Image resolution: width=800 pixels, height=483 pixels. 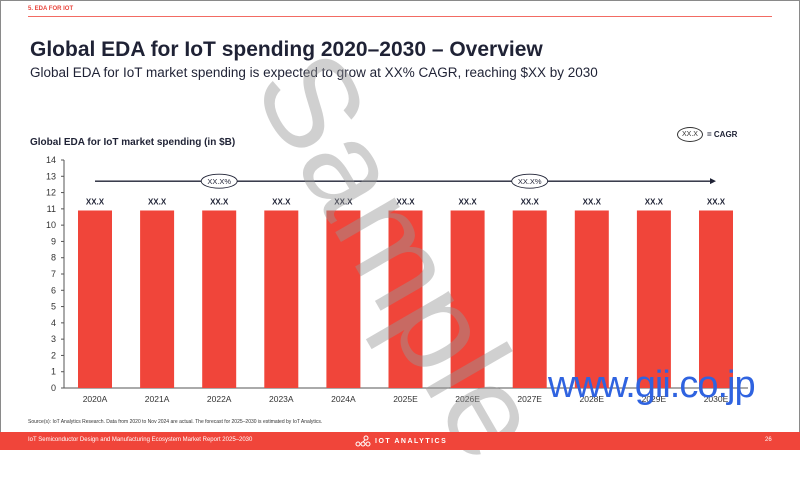 What do you see at coordinates (654, 399) in the screenshot?
I see `x-tick-label: 2029E` at bounding box center [654, 399].